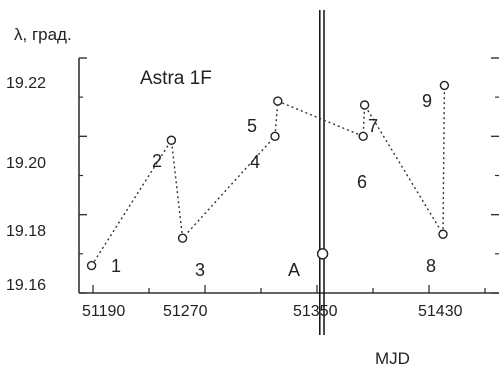  What do you see at coordinates (26, 285) in the screenshot?
I see `y-tick-label: 19.16` at bounding box center [26, 285].